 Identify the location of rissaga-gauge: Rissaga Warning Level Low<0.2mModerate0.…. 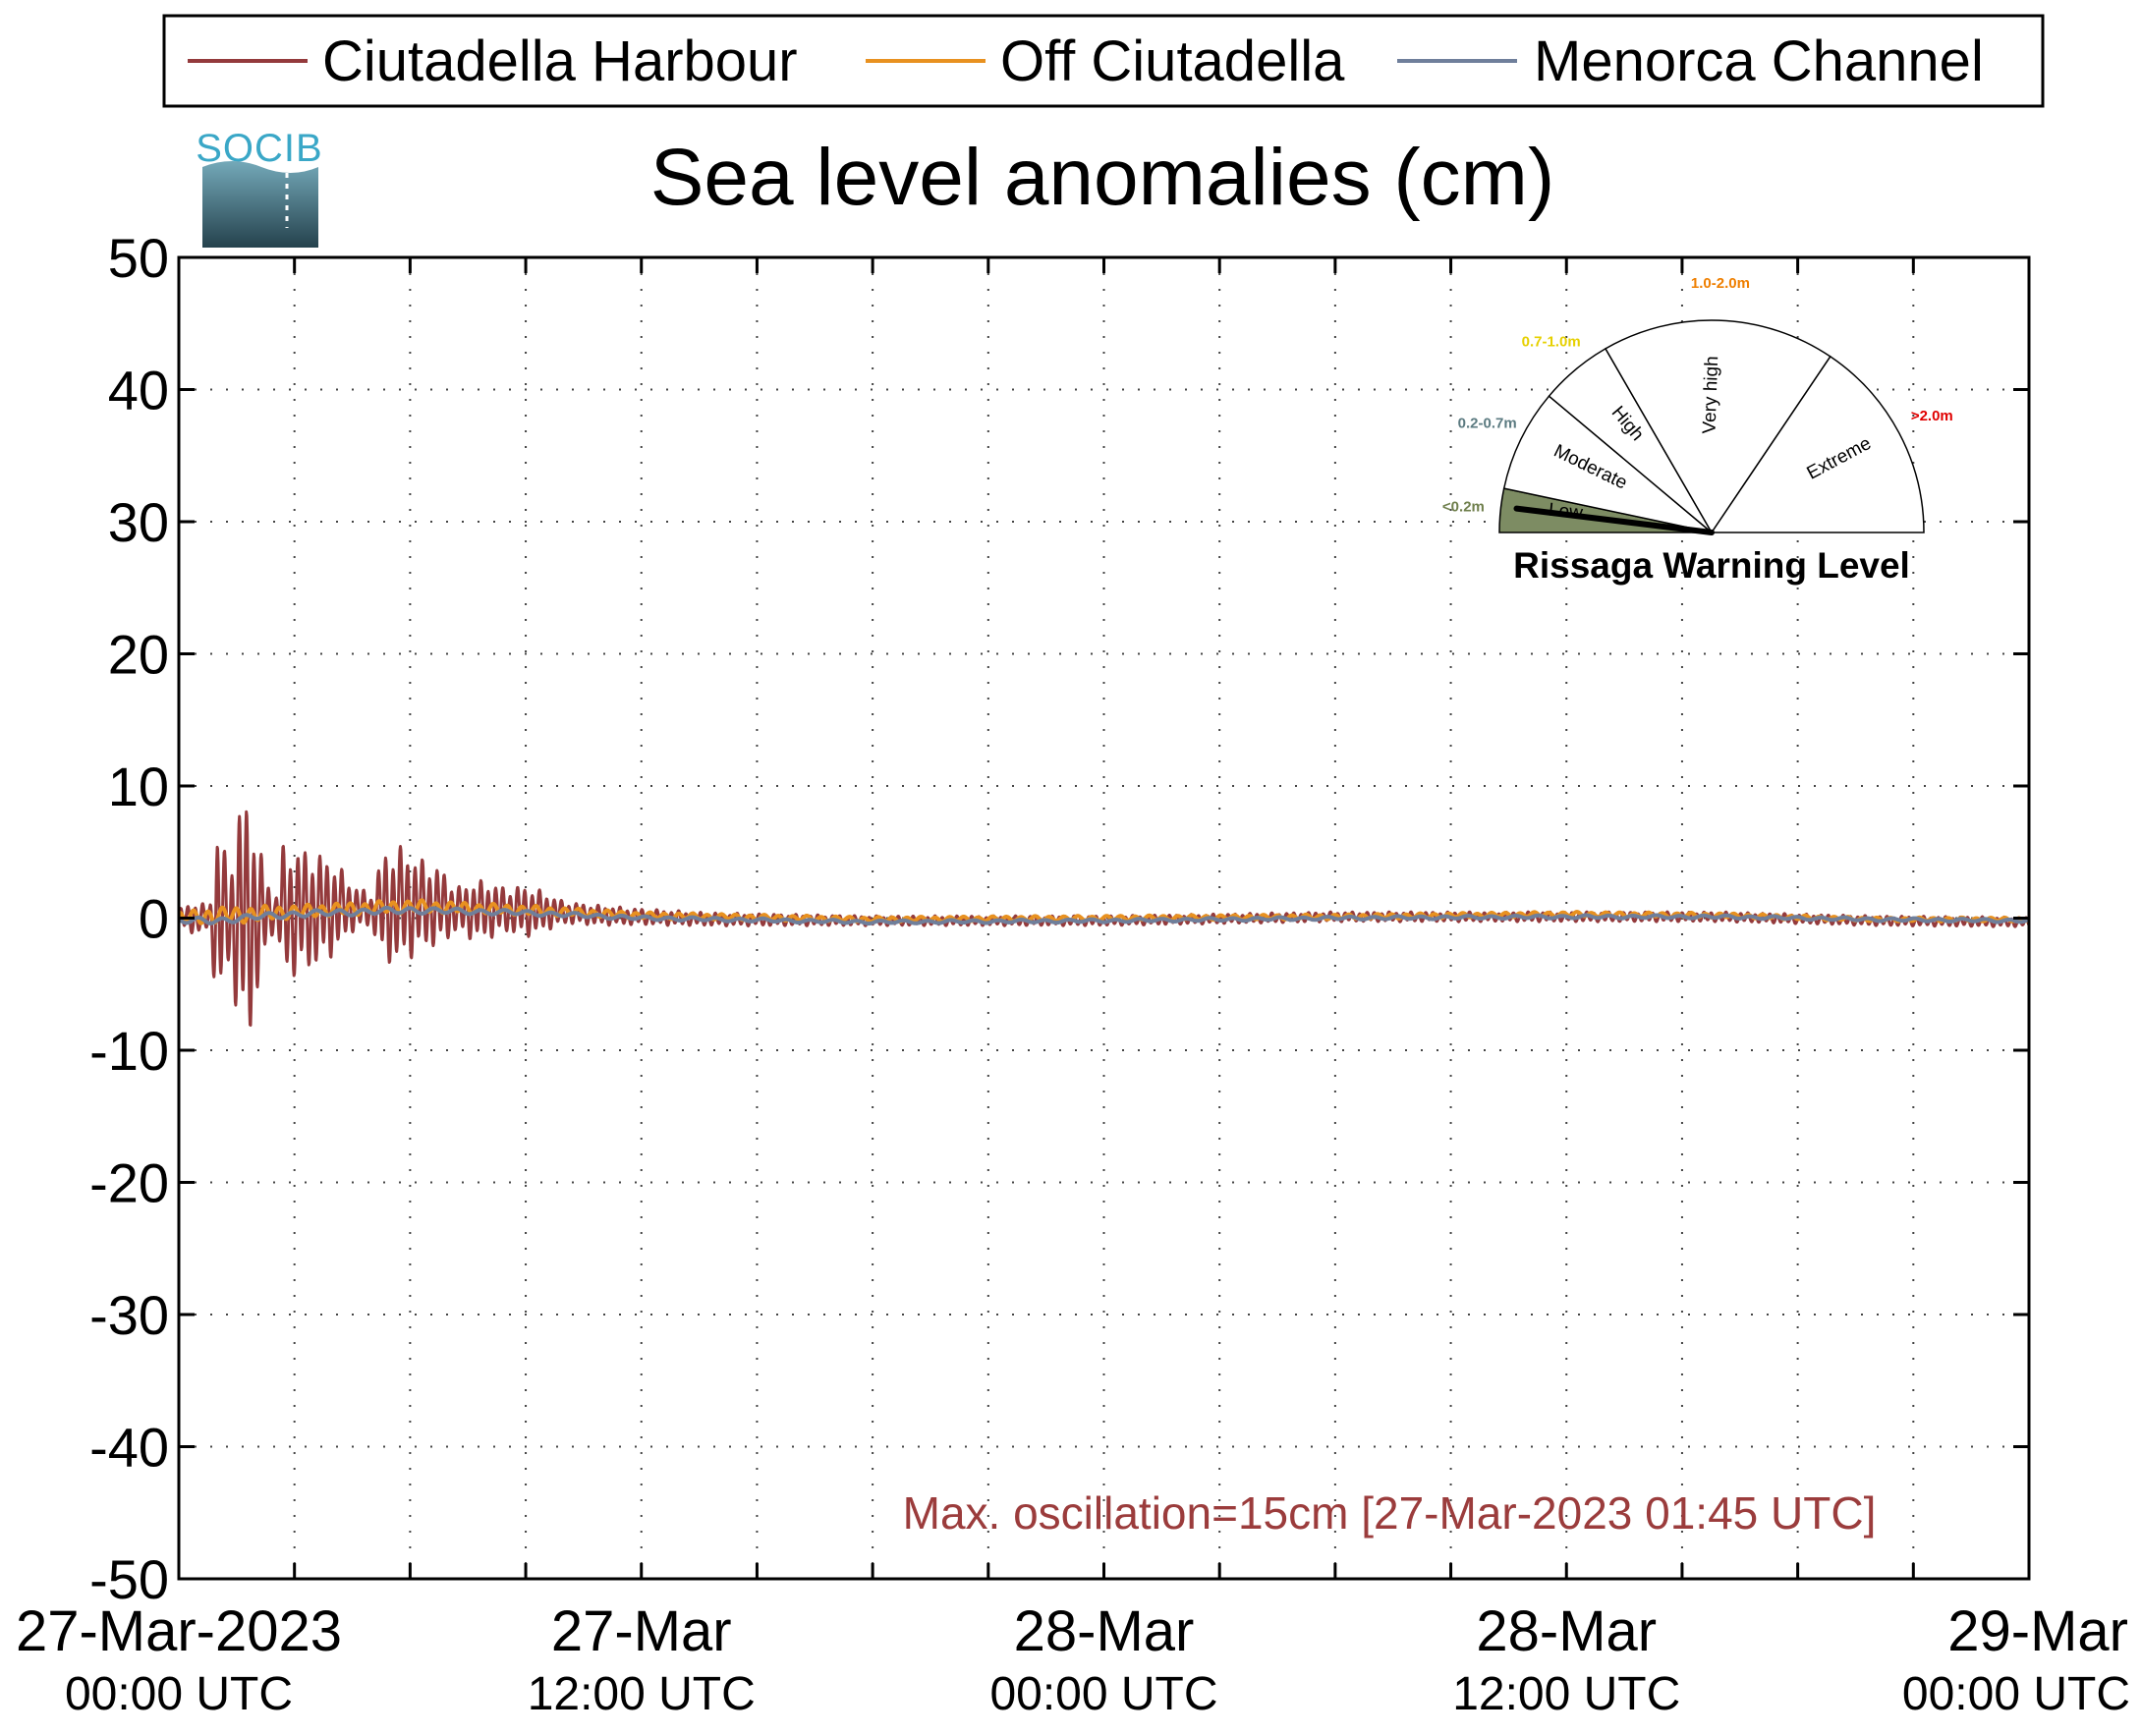
(1697, 430).